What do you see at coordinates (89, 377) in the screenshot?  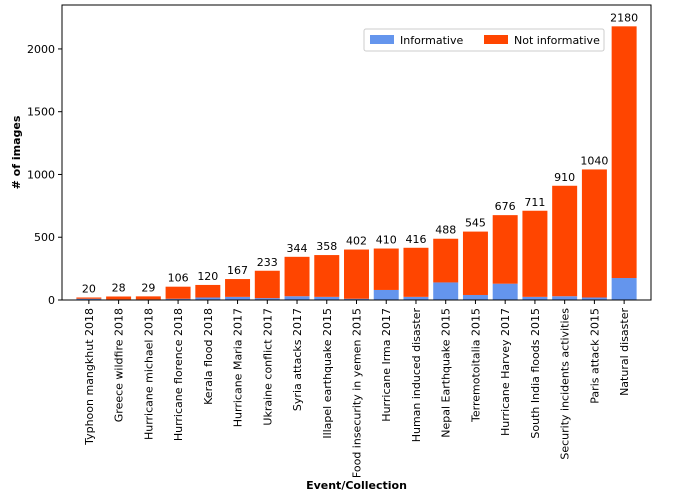 I see `x-tick-label-0: Typhoon mangkhut 2018` at bounding box center [89, 377].